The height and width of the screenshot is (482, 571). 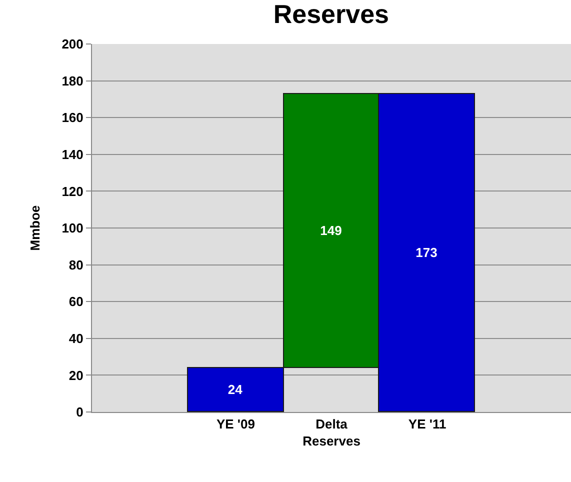 What do you see at coordinates (73, 44) in the screenshot?
I see `y-tick-label: 200` at bounding box center [73, 44].